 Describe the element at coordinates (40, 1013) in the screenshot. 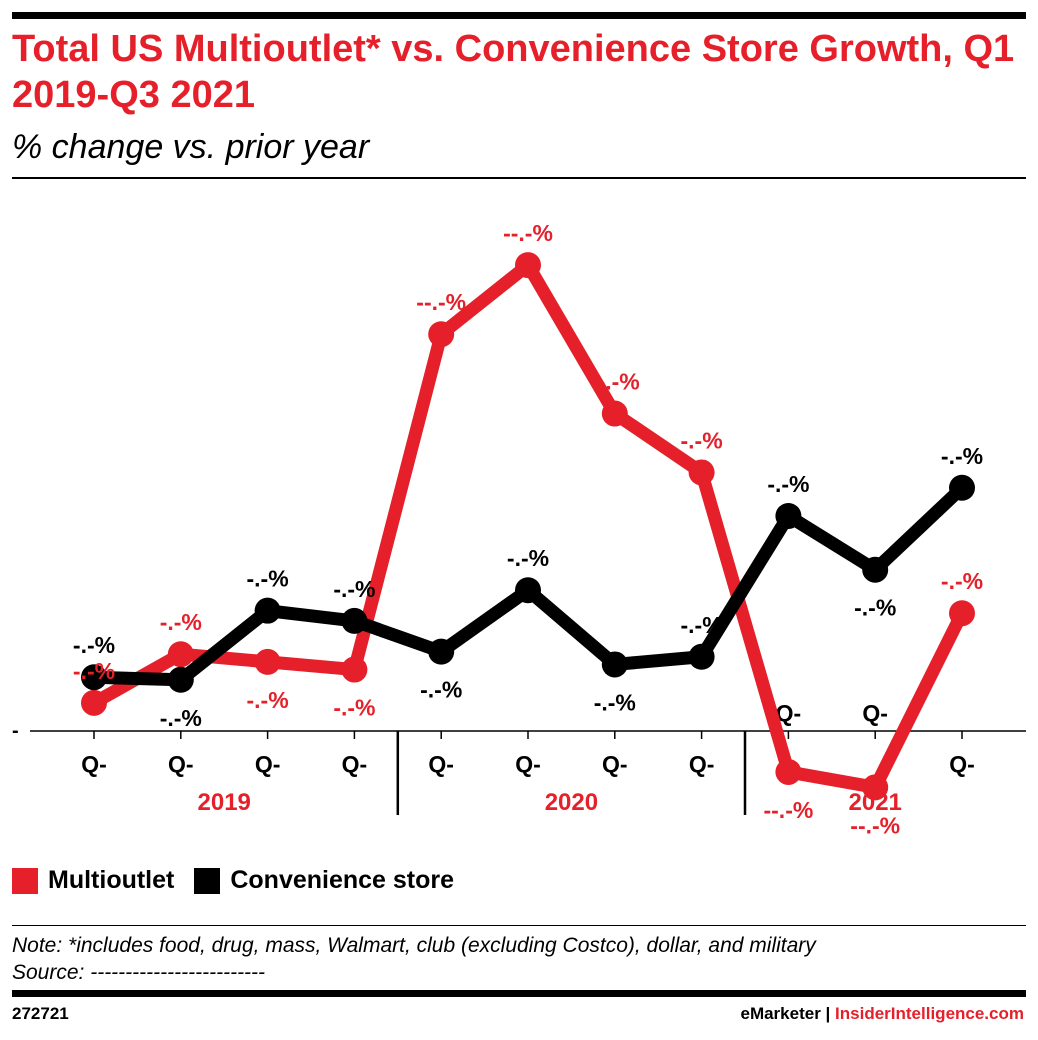

I see `chart-id: 272721` at that location.